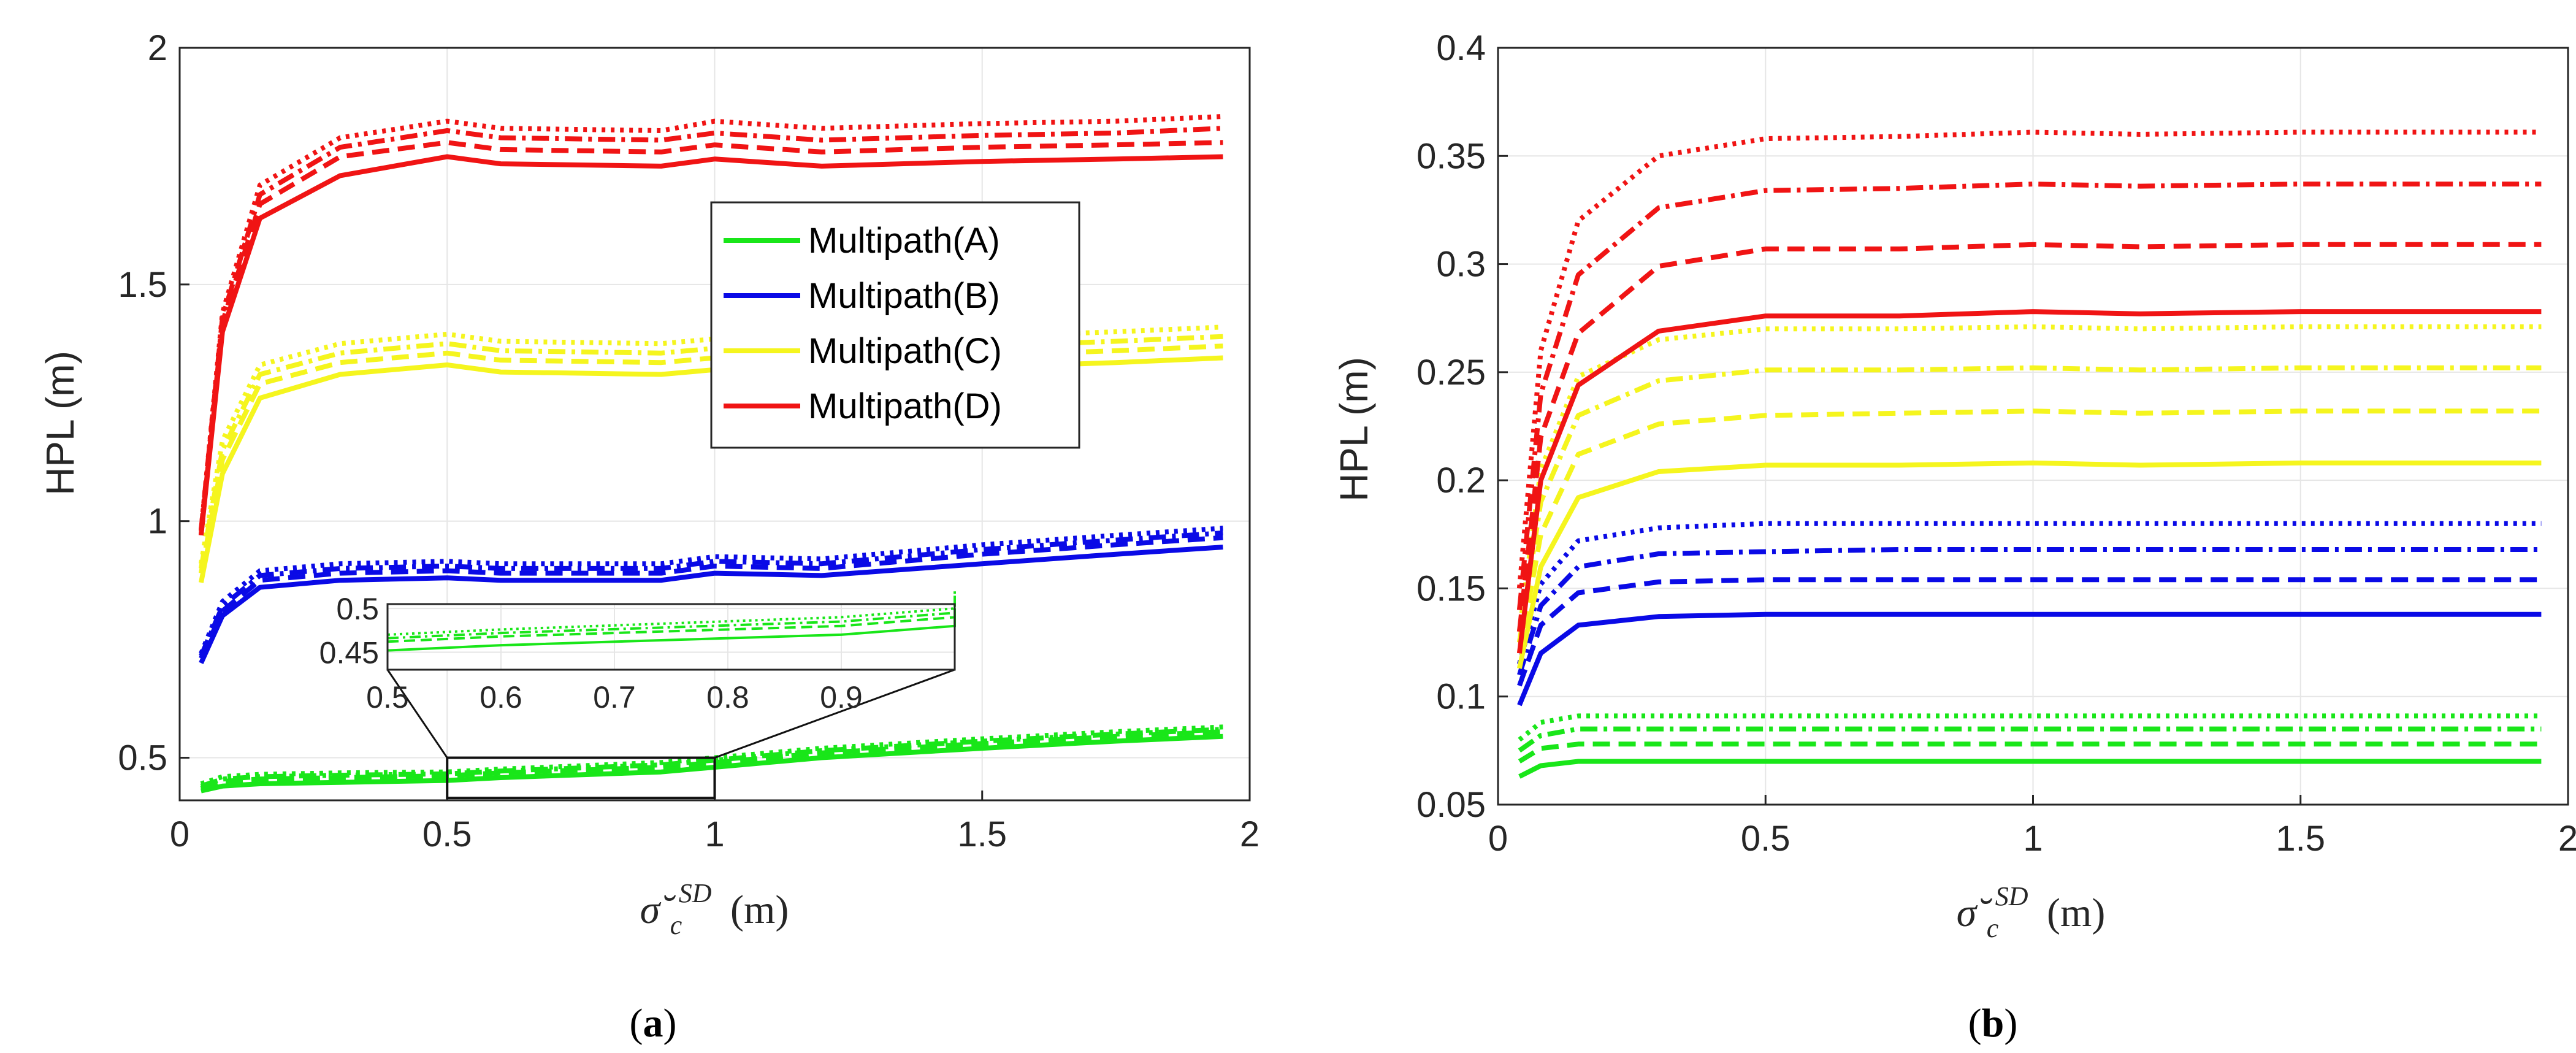 The height and width of the screenshot is (1053, 2576). Describe the element at coordinates (1451, 372) in the screenshot. I see `y-tick-label: 0.25` at that location.